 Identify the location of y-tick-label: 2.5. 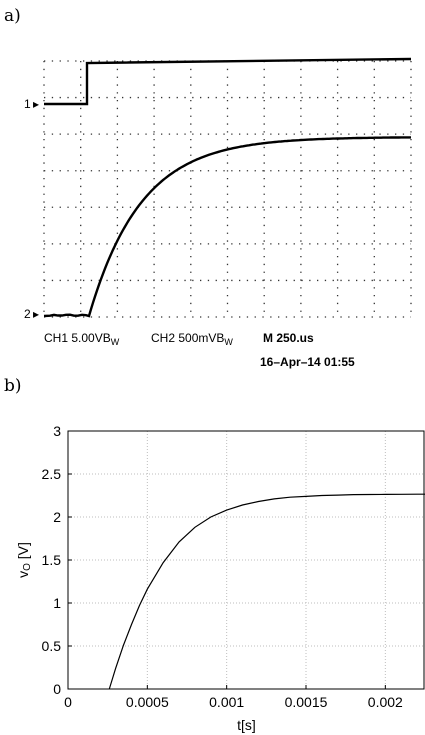
(52, 474).